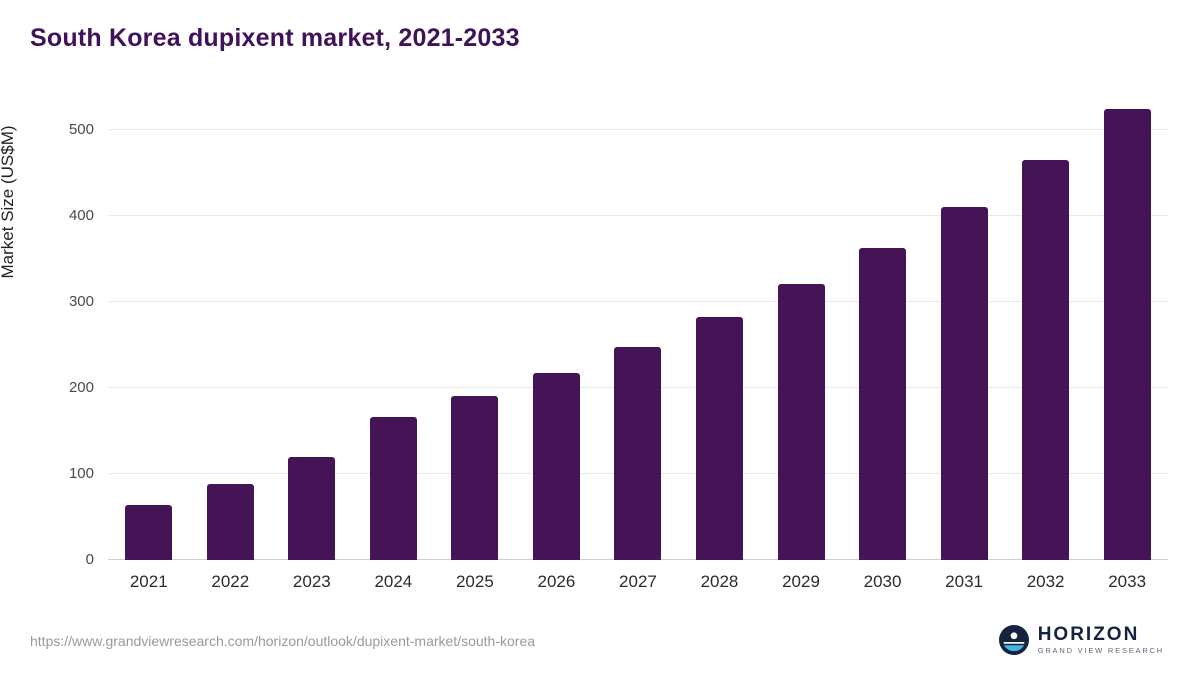 The height and width of the screenshot is (675, 1200). What do you see at coordinates (1100, 651) in the screenshot?
I see `brand-subtitle: GRAND VIEW RESEARCH` at bounding box center [1100, 651].